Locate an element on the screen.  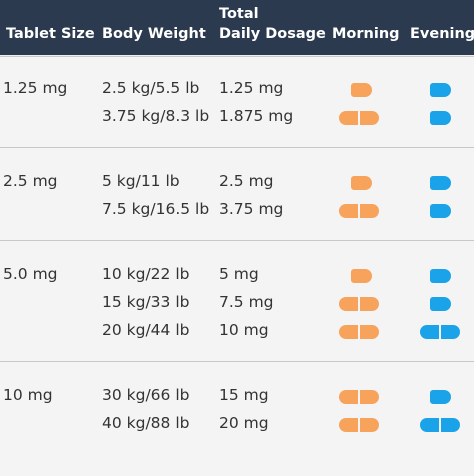
body-weight: 10 kg/22 lb is located at coordinates (146, 274).